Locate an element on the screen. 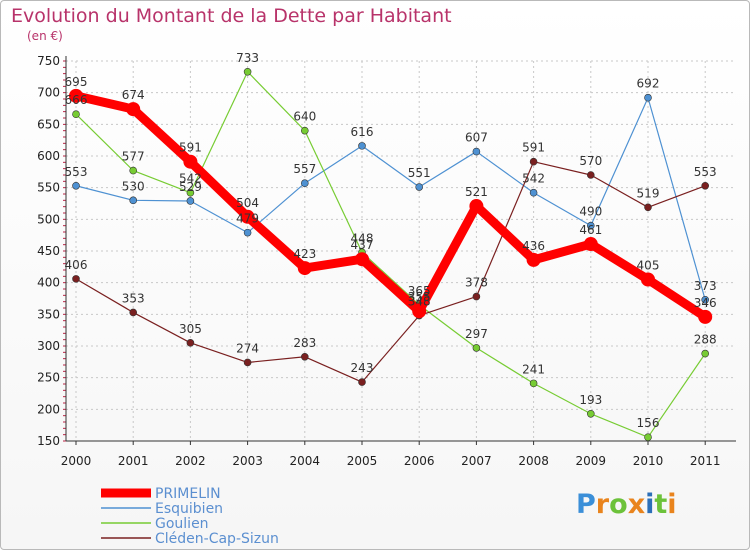 Image resolution: width=750 pixels, height=550 pixels. y-tick-label: 650 is located at coordinates (48, 124).